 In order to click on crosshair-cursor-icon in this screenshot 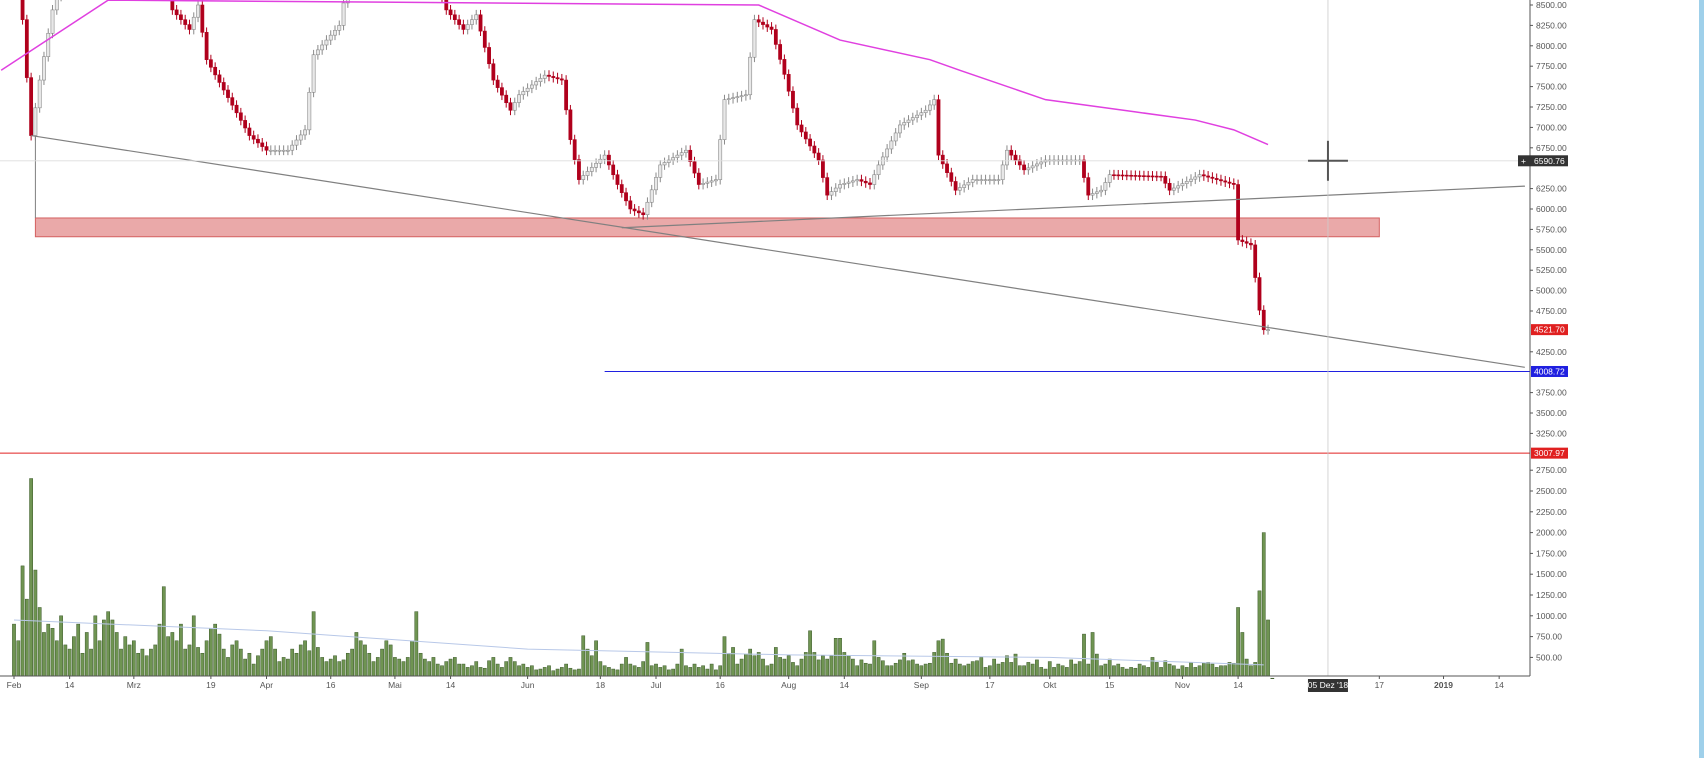, I will do `click(1327, 160)`.